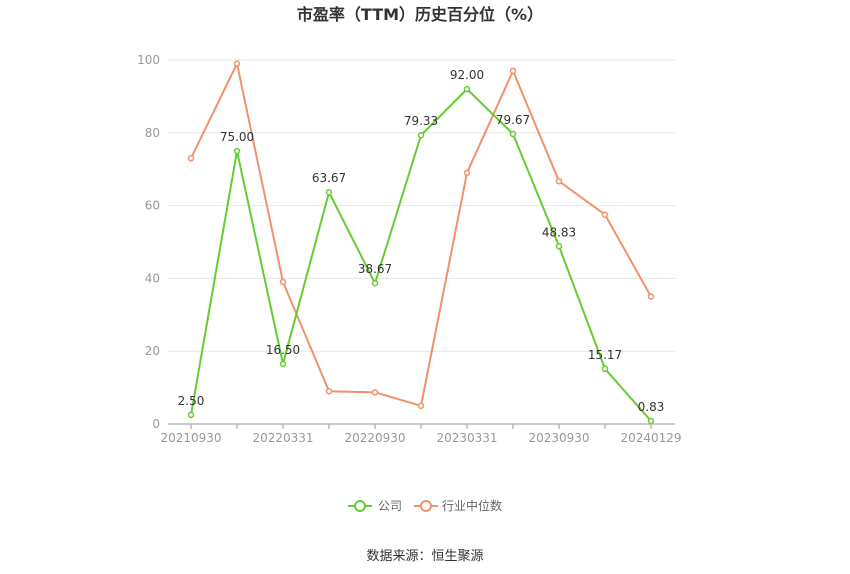  What do you see at coordinates (467, 75) in the screenshot?
I see `data-label: 92.00` at bounding box center [467, 75].